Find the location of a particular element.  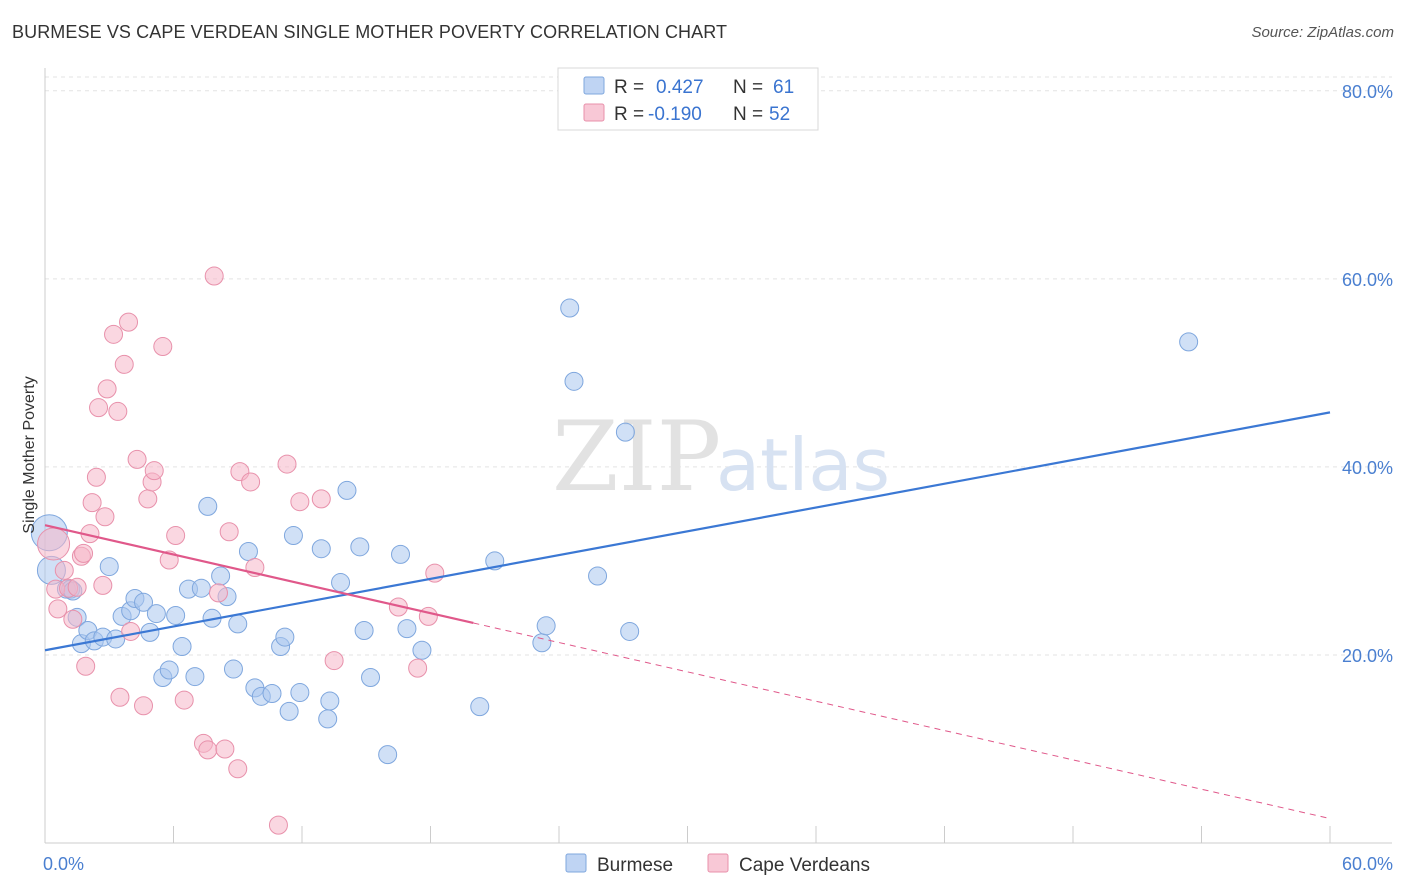

cape-verdean-trend-extension is located at coordinates (902, 721).